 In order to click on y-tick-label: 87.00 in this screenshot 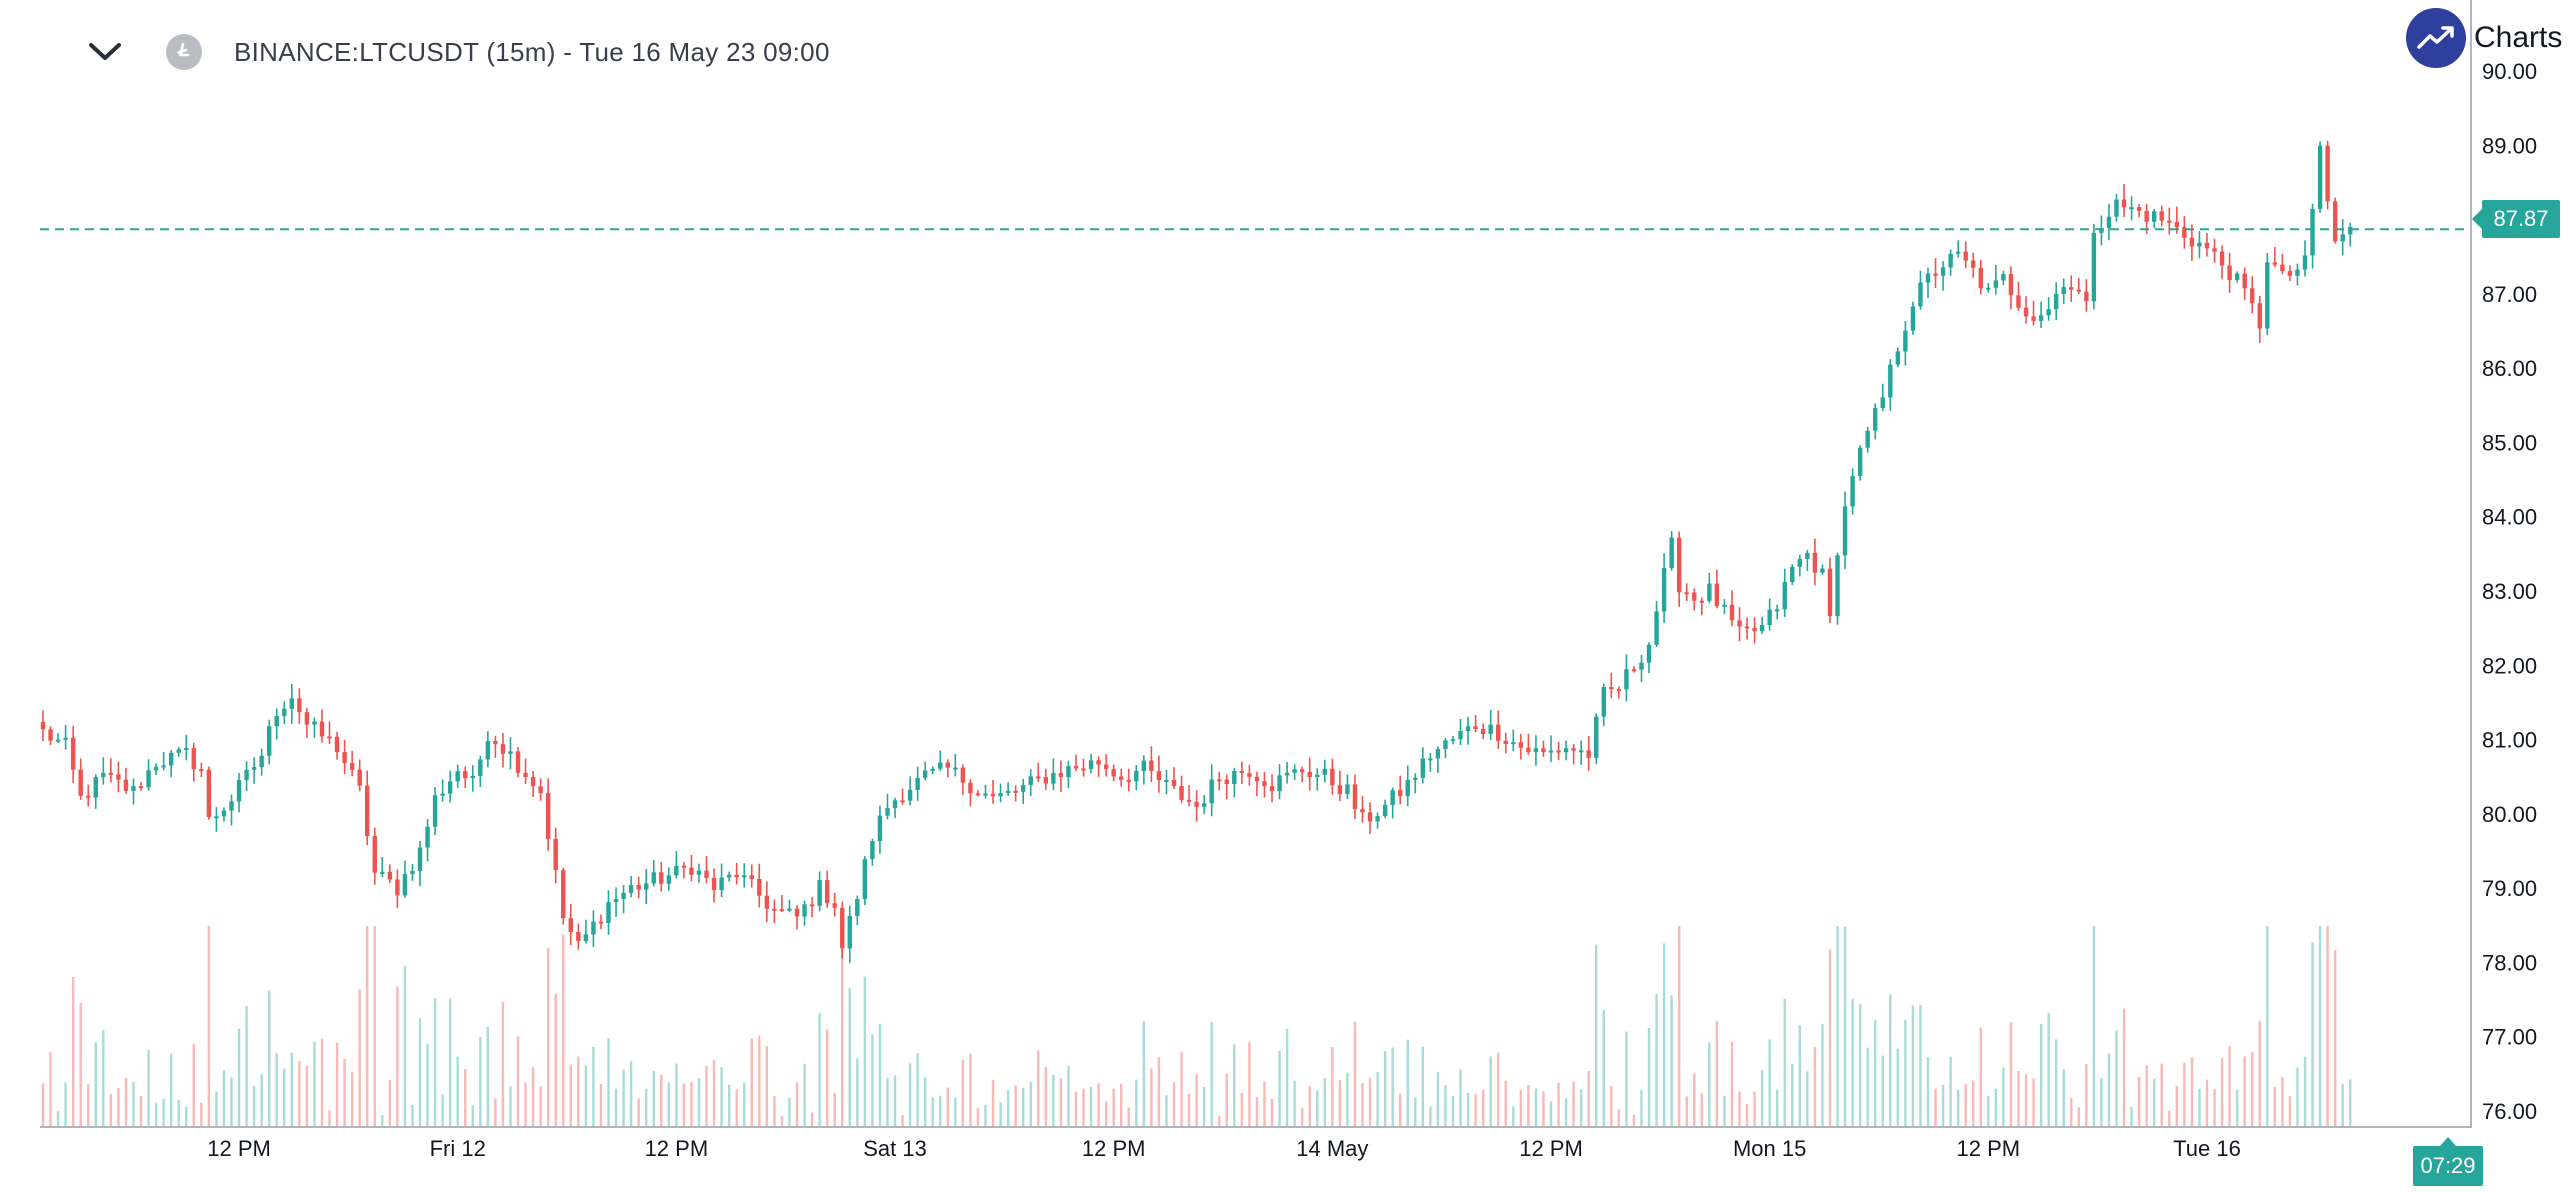, I will do `click(2509, 294)`.